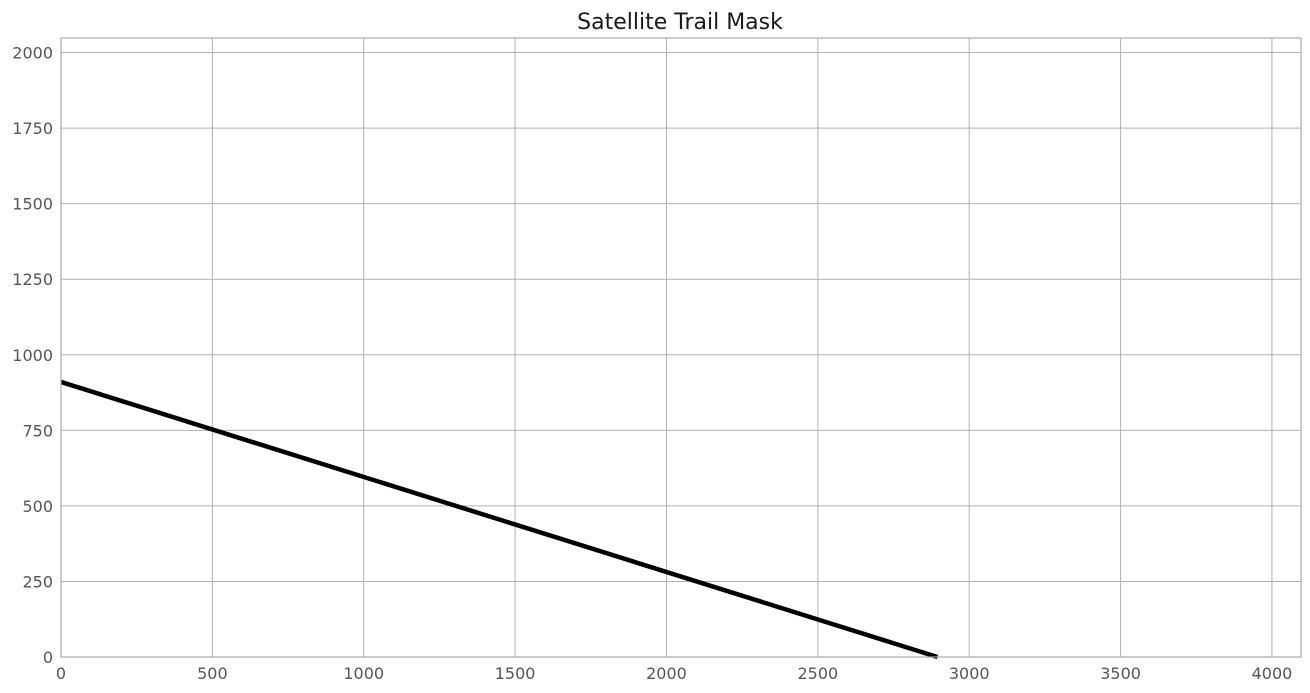  I want to click on x-tick-label: 3500, so click(1120, 673).